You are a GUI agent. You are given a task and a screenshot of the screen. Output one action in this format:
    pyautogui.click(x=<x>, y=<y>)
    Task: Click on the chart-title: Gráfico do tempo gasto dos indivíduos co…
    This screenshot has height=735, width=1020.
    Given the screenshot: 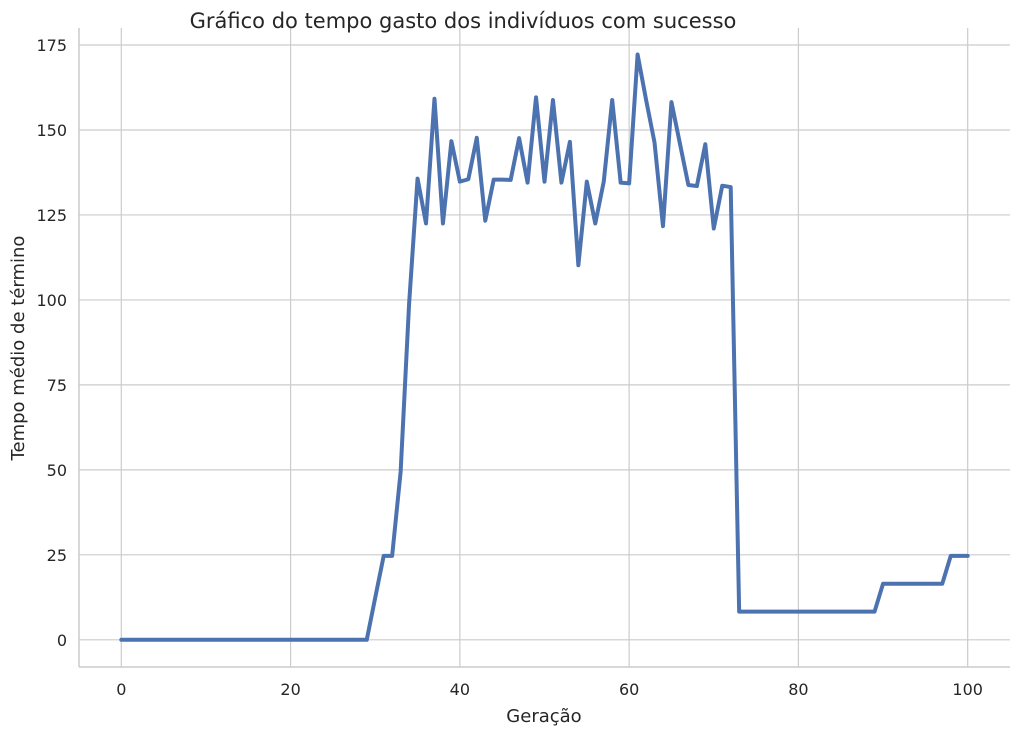 What is the action you would take?
    pyautogui.click(x=463, y=21)
    